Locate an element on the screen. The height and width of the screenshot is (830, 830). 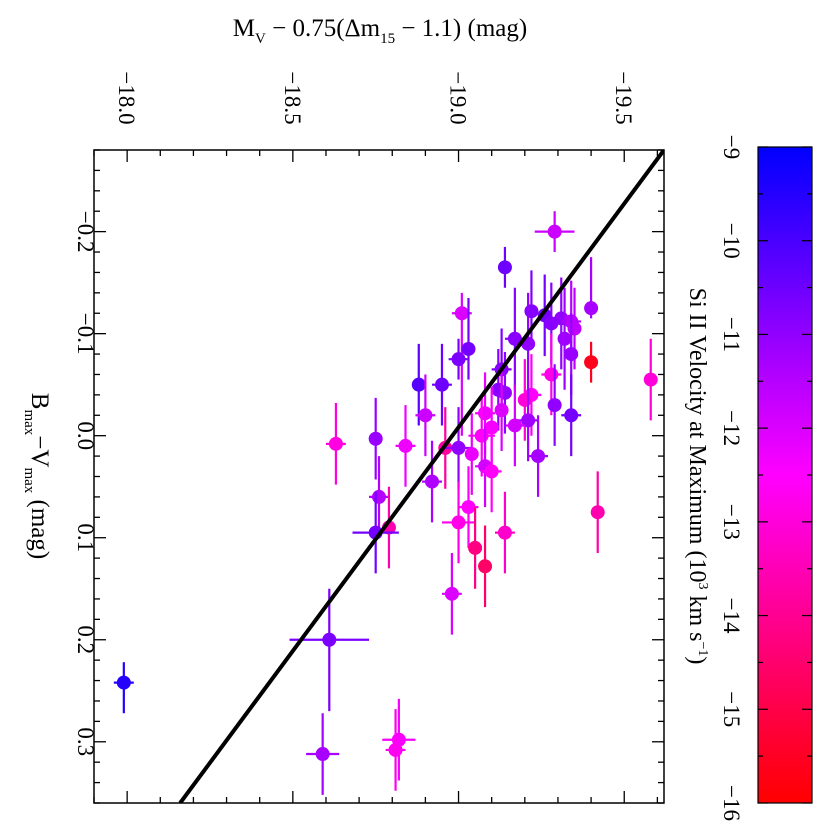
left-tick-label-group: 0.3 is located at coordinates (85, 741).